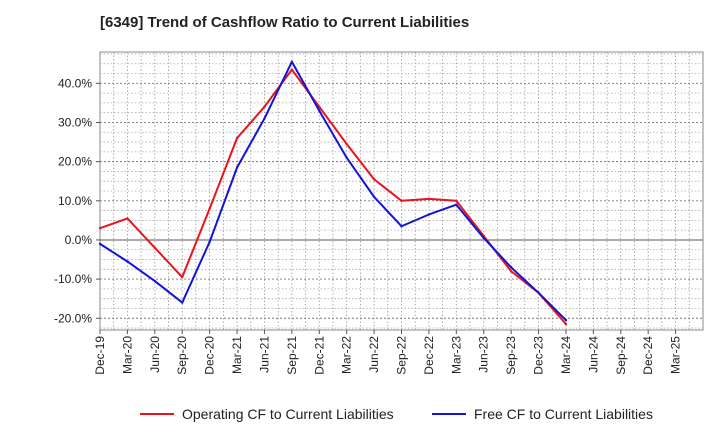  I want to click on x-tick-label: Jun-23, so click(484, 354).